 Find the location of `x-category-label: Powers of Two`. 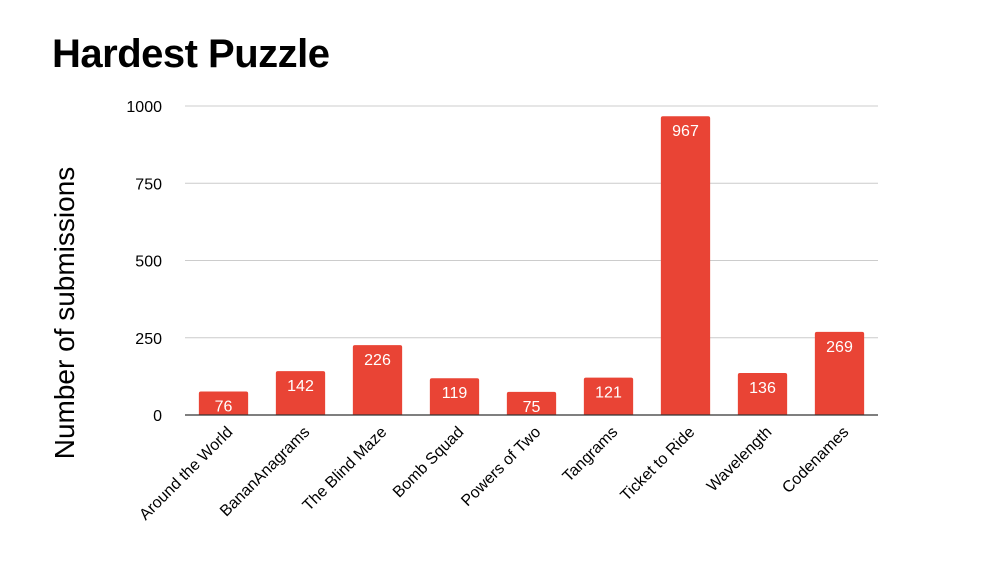

x-category-label: Powers of Two is located at coordinates (501, 467).